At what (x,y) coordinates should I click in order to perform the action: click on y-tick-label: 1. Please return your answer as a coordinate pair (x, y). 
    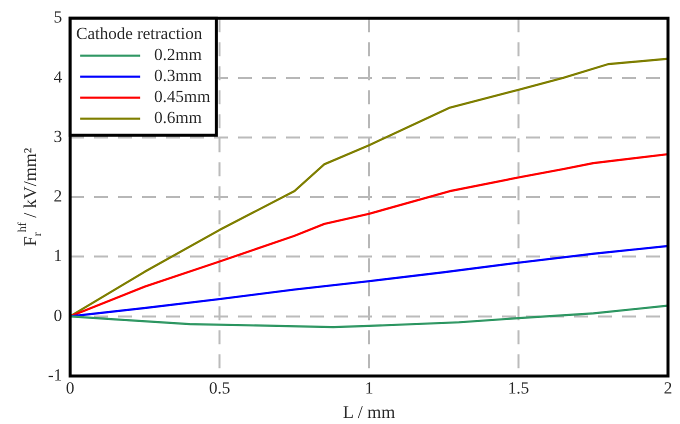
    Looking at the image, I should click on (58, 256).